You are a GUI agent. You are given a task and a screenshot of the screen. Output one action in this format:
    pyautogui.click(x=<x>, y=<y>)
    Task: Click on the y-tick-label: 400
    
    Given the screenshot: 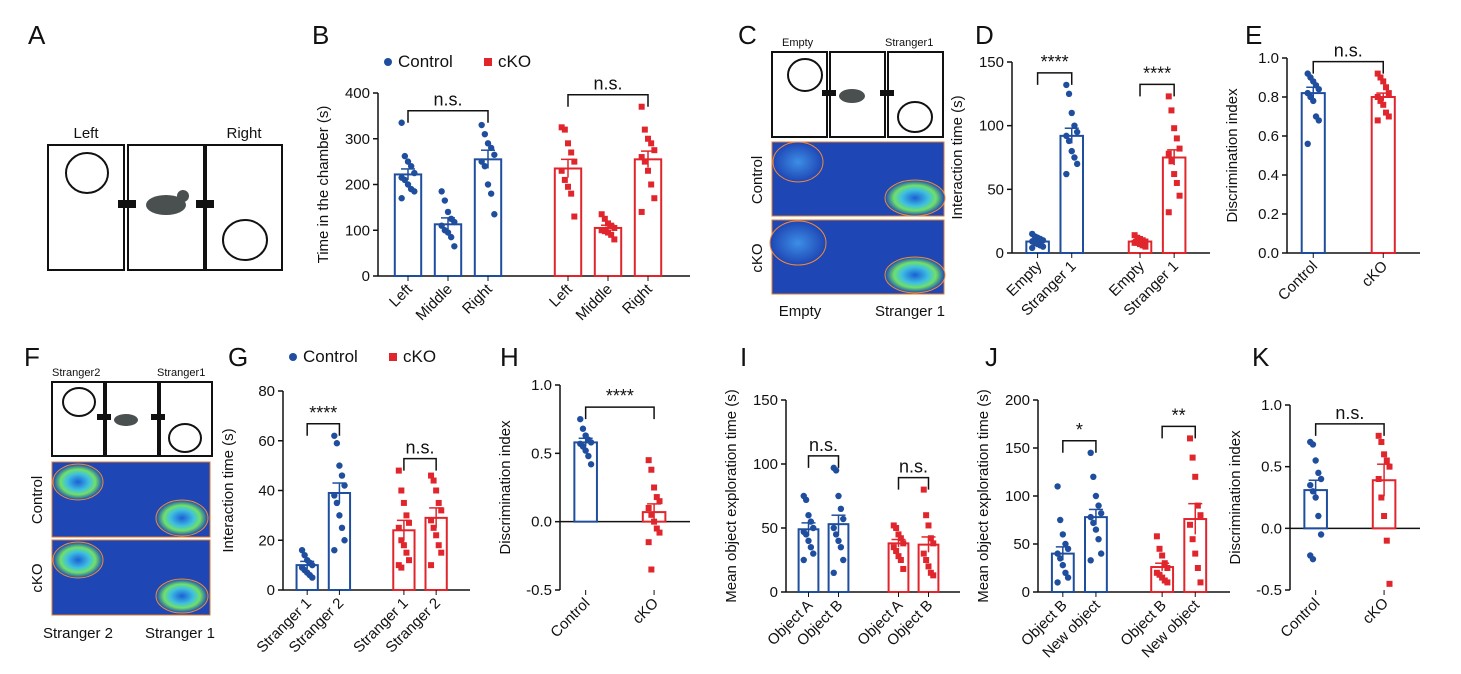 What is the action you would take?
    pyautogui.click(x=357, y=93)
    